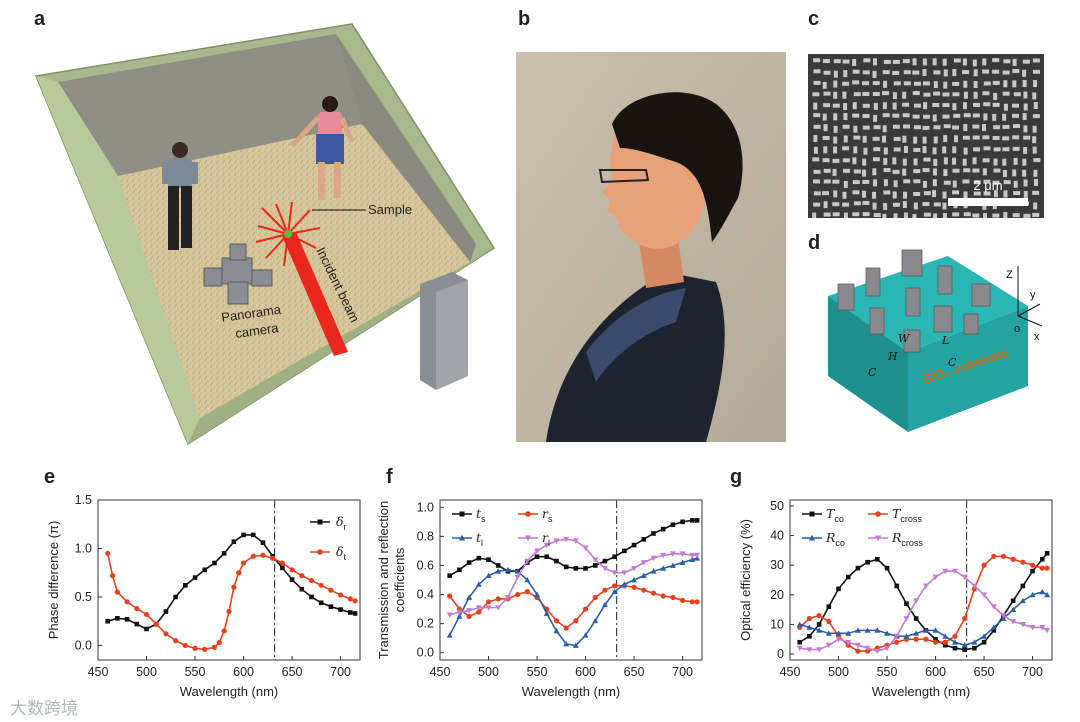 The width and height of the screenshot is (1080, 722). Describe the element at coordinates (320, 522) in the screenshot. I see `legend-marker-δr` at that location.